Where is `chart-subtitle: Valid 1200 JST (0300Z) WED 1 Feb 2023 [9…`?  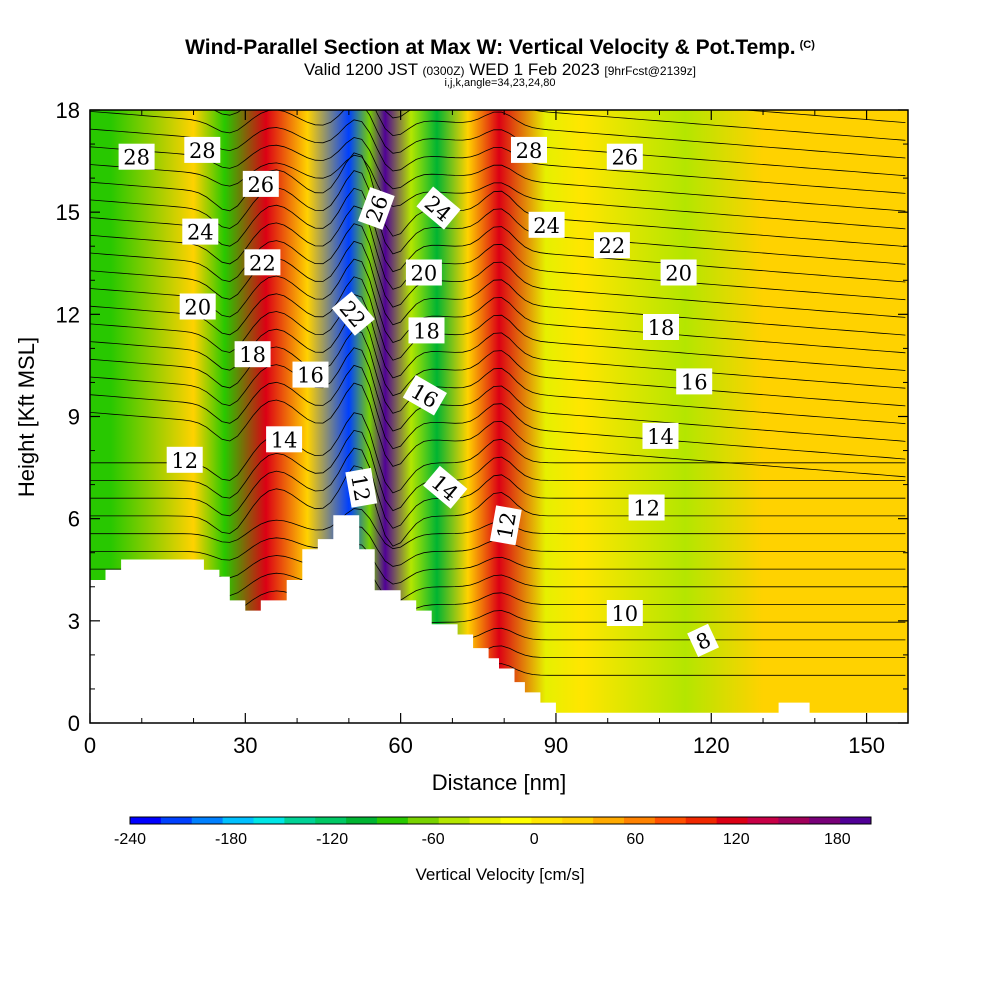
chart-subtitle: Valid 1200 JST (0300Z) WED 1 Feb 2023 [9… is located at coordinates (500, 69).